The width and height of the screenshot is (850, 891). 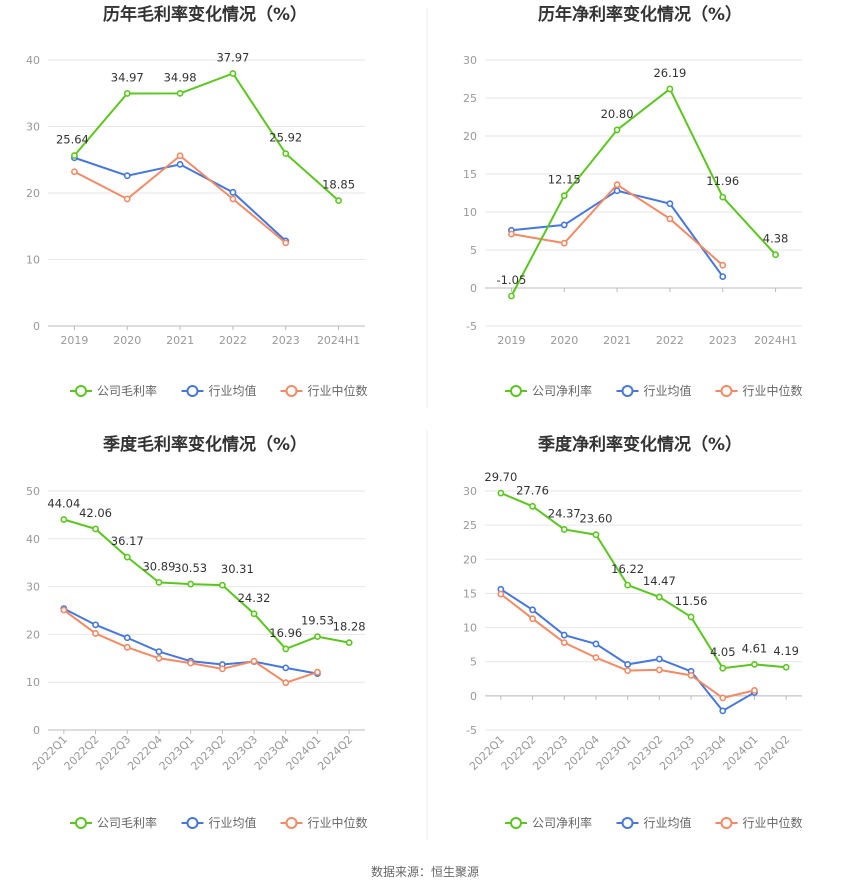 I want to click on data-label: 18.85, so click(x=338, y=185).